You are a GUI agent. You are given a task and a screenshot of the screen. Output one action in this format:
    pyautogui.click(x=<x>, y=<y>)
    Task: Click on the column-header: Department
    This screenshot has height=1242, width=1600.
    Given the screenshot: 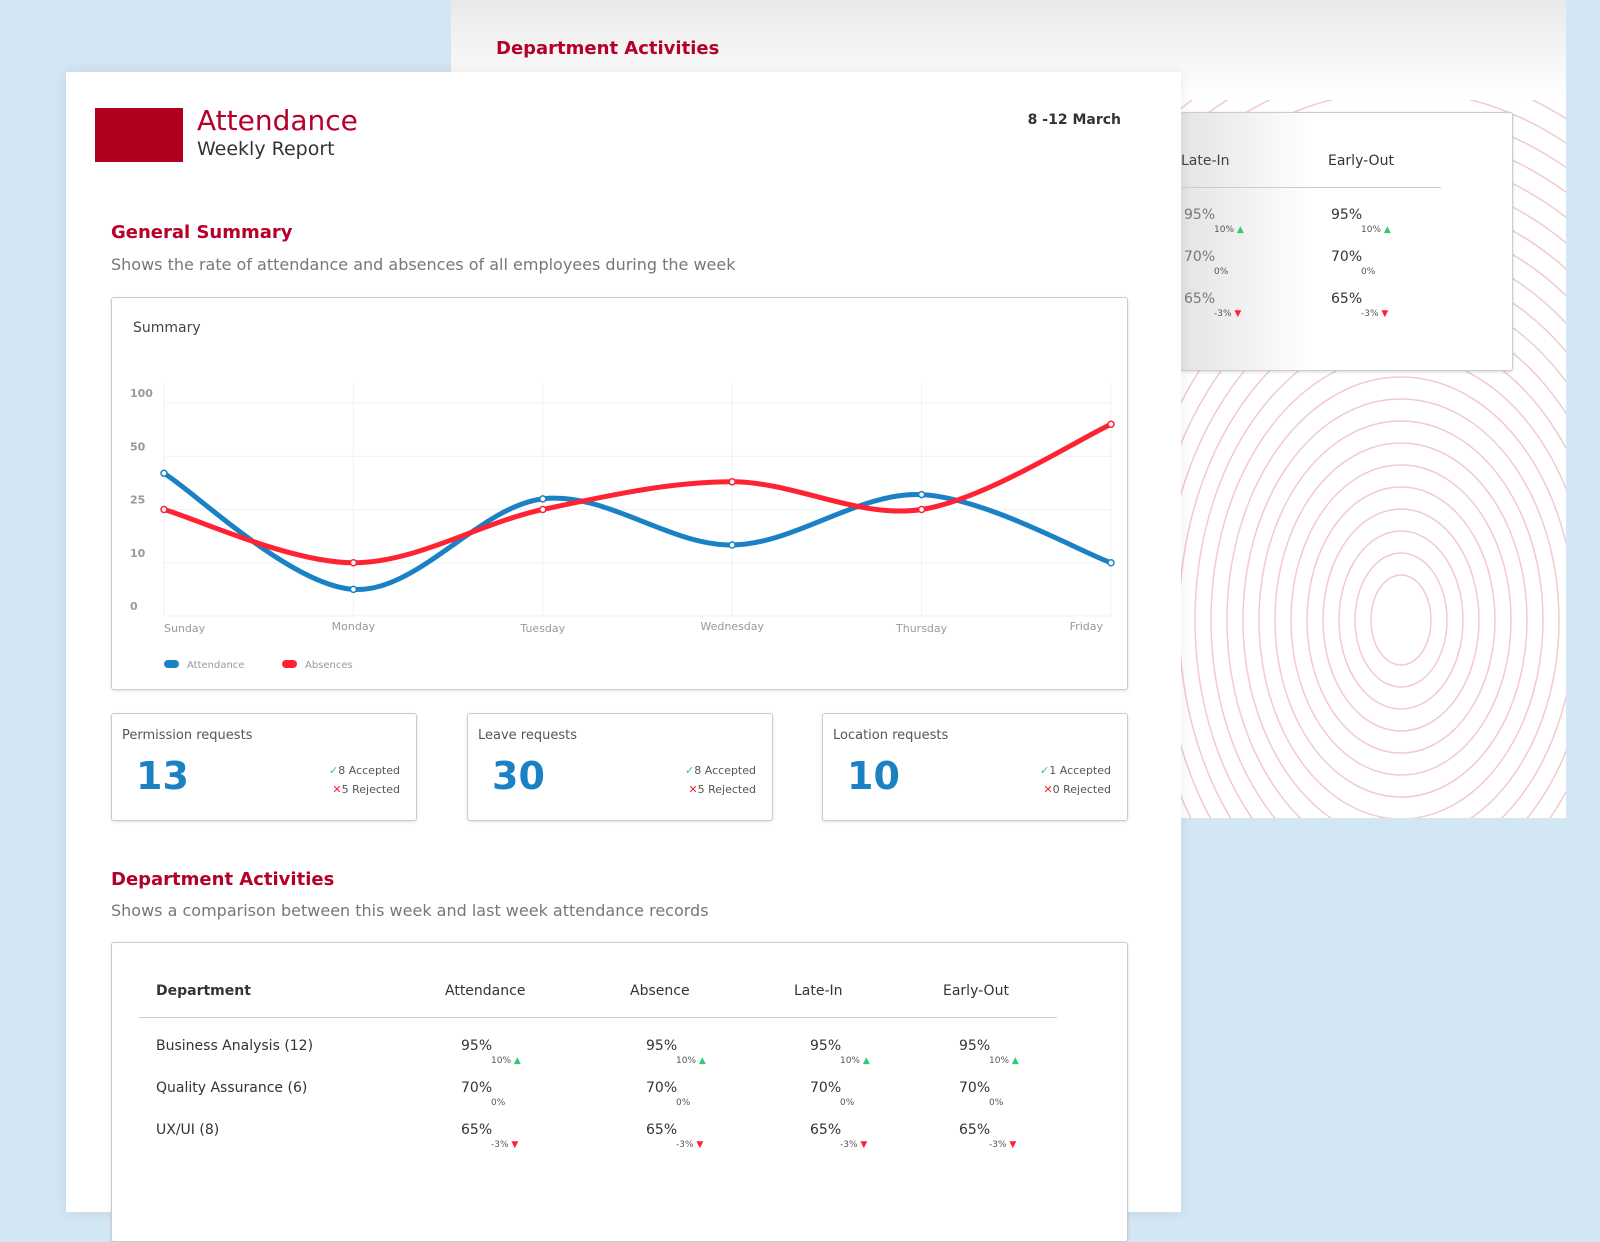 What is the action you would take?
    pyautogui.click(x=203, y=991)
    